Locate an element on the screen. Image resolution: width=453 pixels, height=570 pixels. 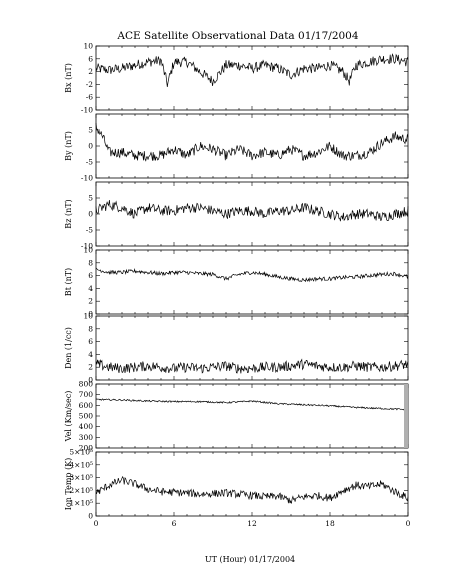
data-gap-band is located at coordinates (406, 416).